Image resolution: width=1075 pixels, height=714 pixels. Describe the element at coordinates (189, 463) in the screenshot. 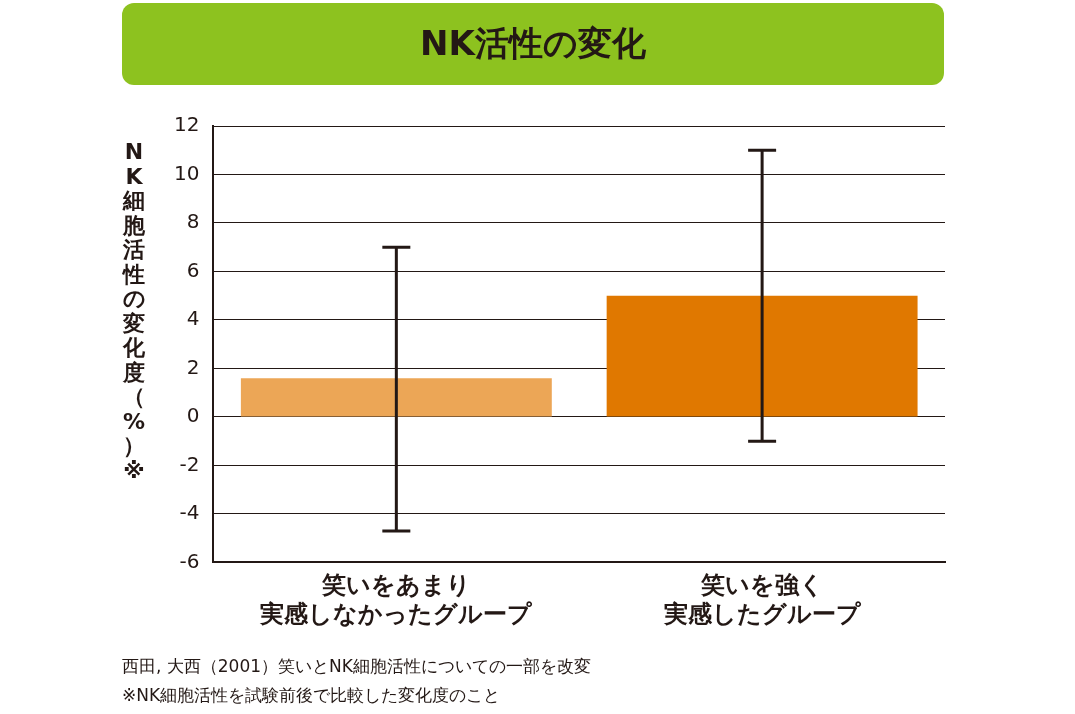

I see `y-tick-label: -2` at that location.